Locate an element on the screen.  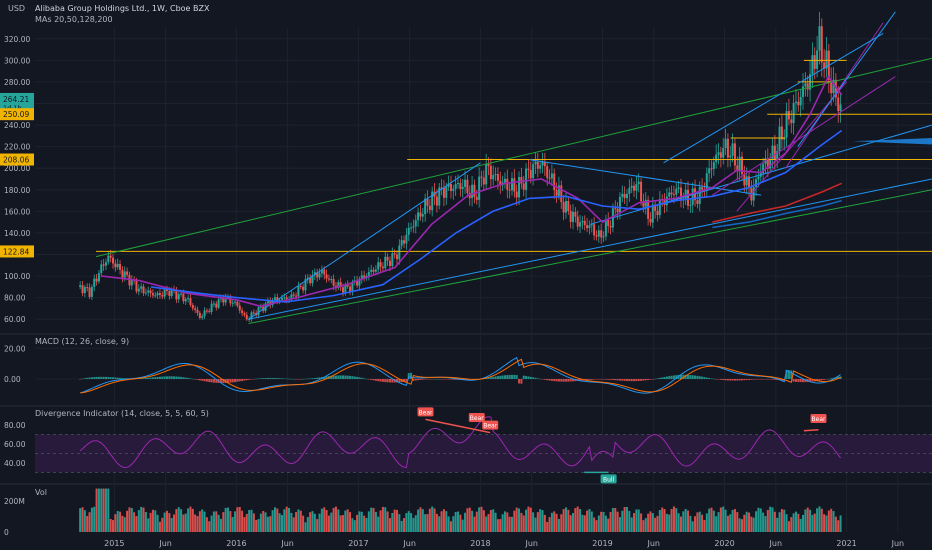
signal-badge is located at coordinates (608, 479).